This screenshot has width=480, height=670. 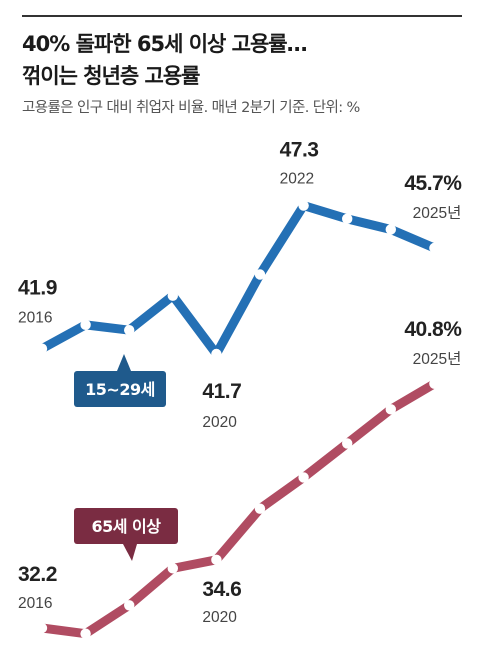 I want to click on data-point-youth-2018, so click(x=129, y=330).